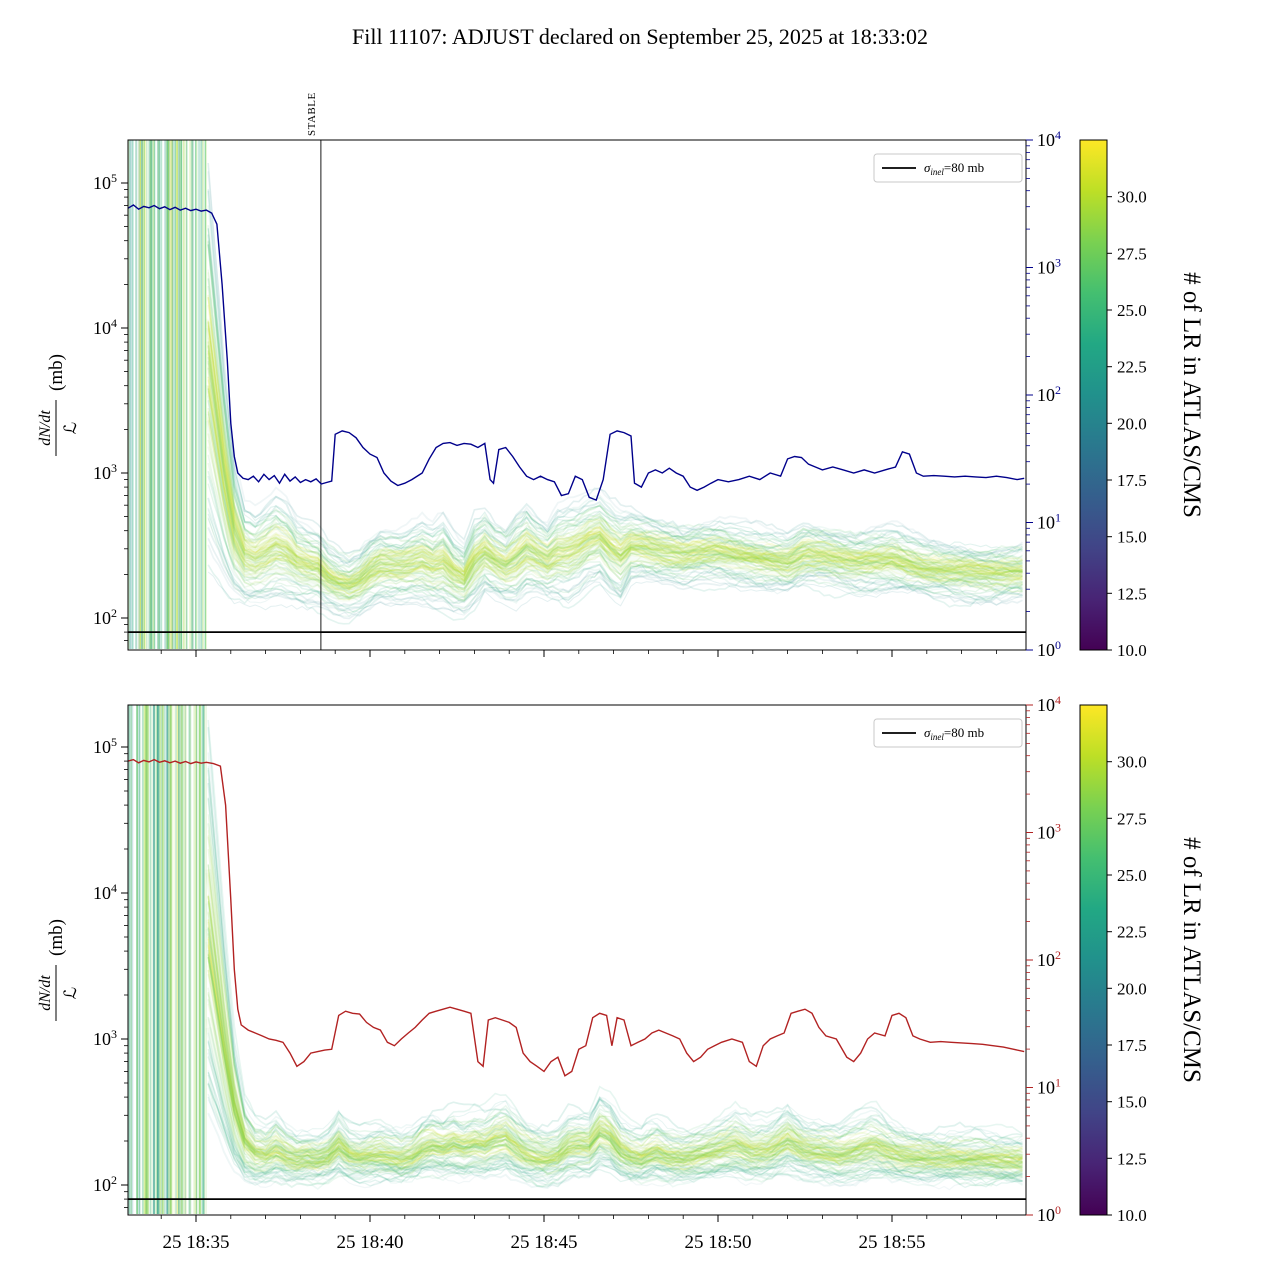 Image resolution: width=1280 pixels, height=1280 pixels. Describe the element at coordinates (369, 1242) in the screenshot. I see `x-tick-label: 25 18:40` at that location.